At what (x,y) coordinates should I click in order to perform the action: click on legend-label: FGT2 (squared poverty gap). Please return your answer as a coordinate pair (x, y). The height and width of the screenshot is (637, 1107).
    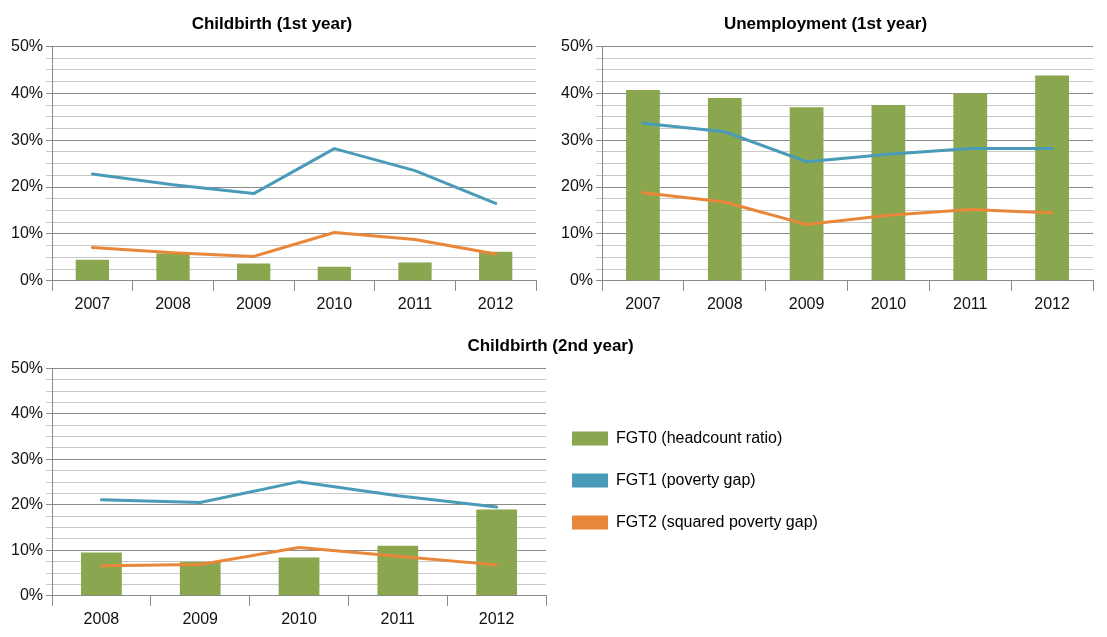
    Looking at the image, I should click on (717, 521).